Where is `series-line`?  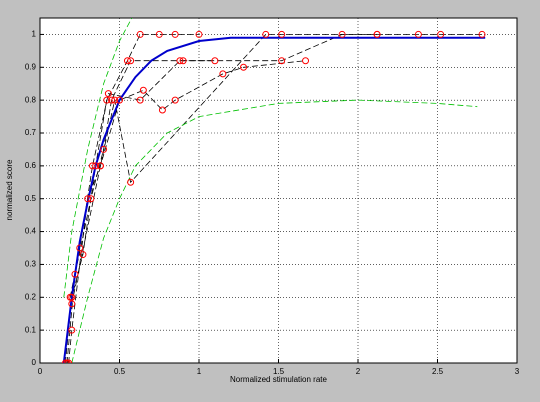
series-line is located at coordinates (98, 158).